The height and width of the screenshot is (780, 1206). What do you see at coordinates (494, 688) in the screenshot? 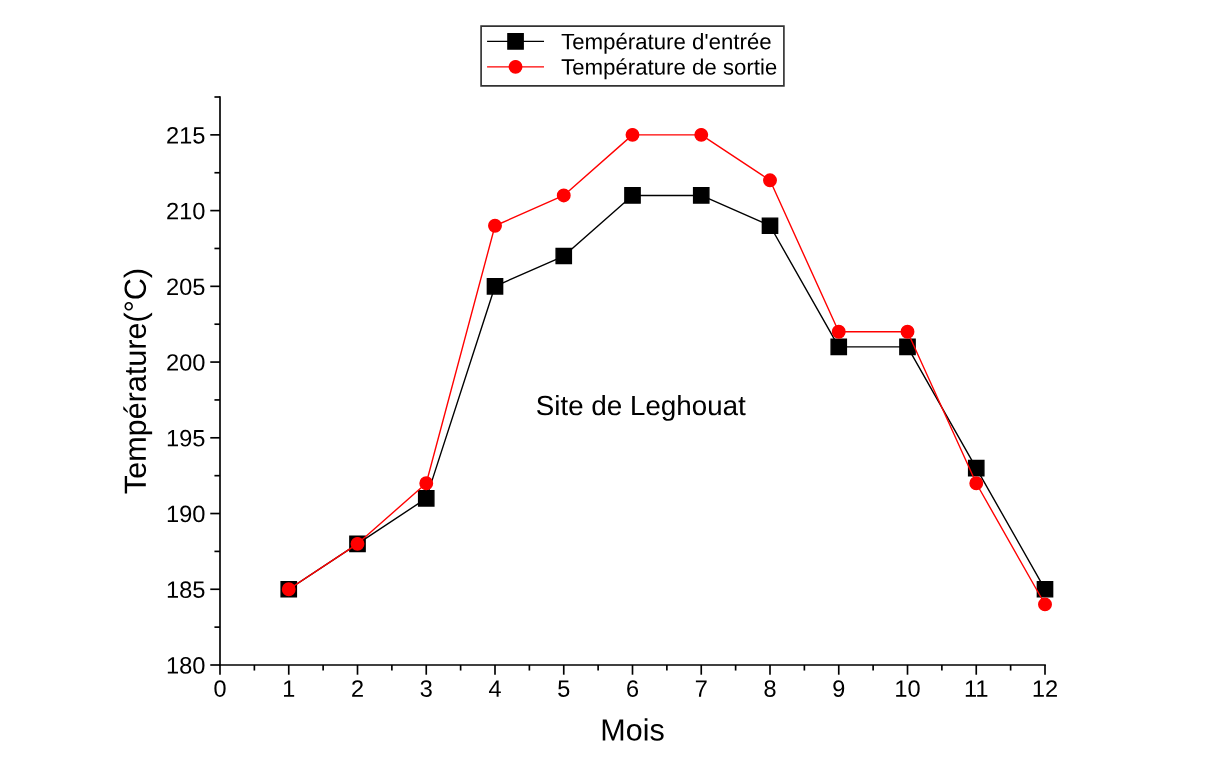
I see `x-tick-label: 4` at bounding box center [494, 688].